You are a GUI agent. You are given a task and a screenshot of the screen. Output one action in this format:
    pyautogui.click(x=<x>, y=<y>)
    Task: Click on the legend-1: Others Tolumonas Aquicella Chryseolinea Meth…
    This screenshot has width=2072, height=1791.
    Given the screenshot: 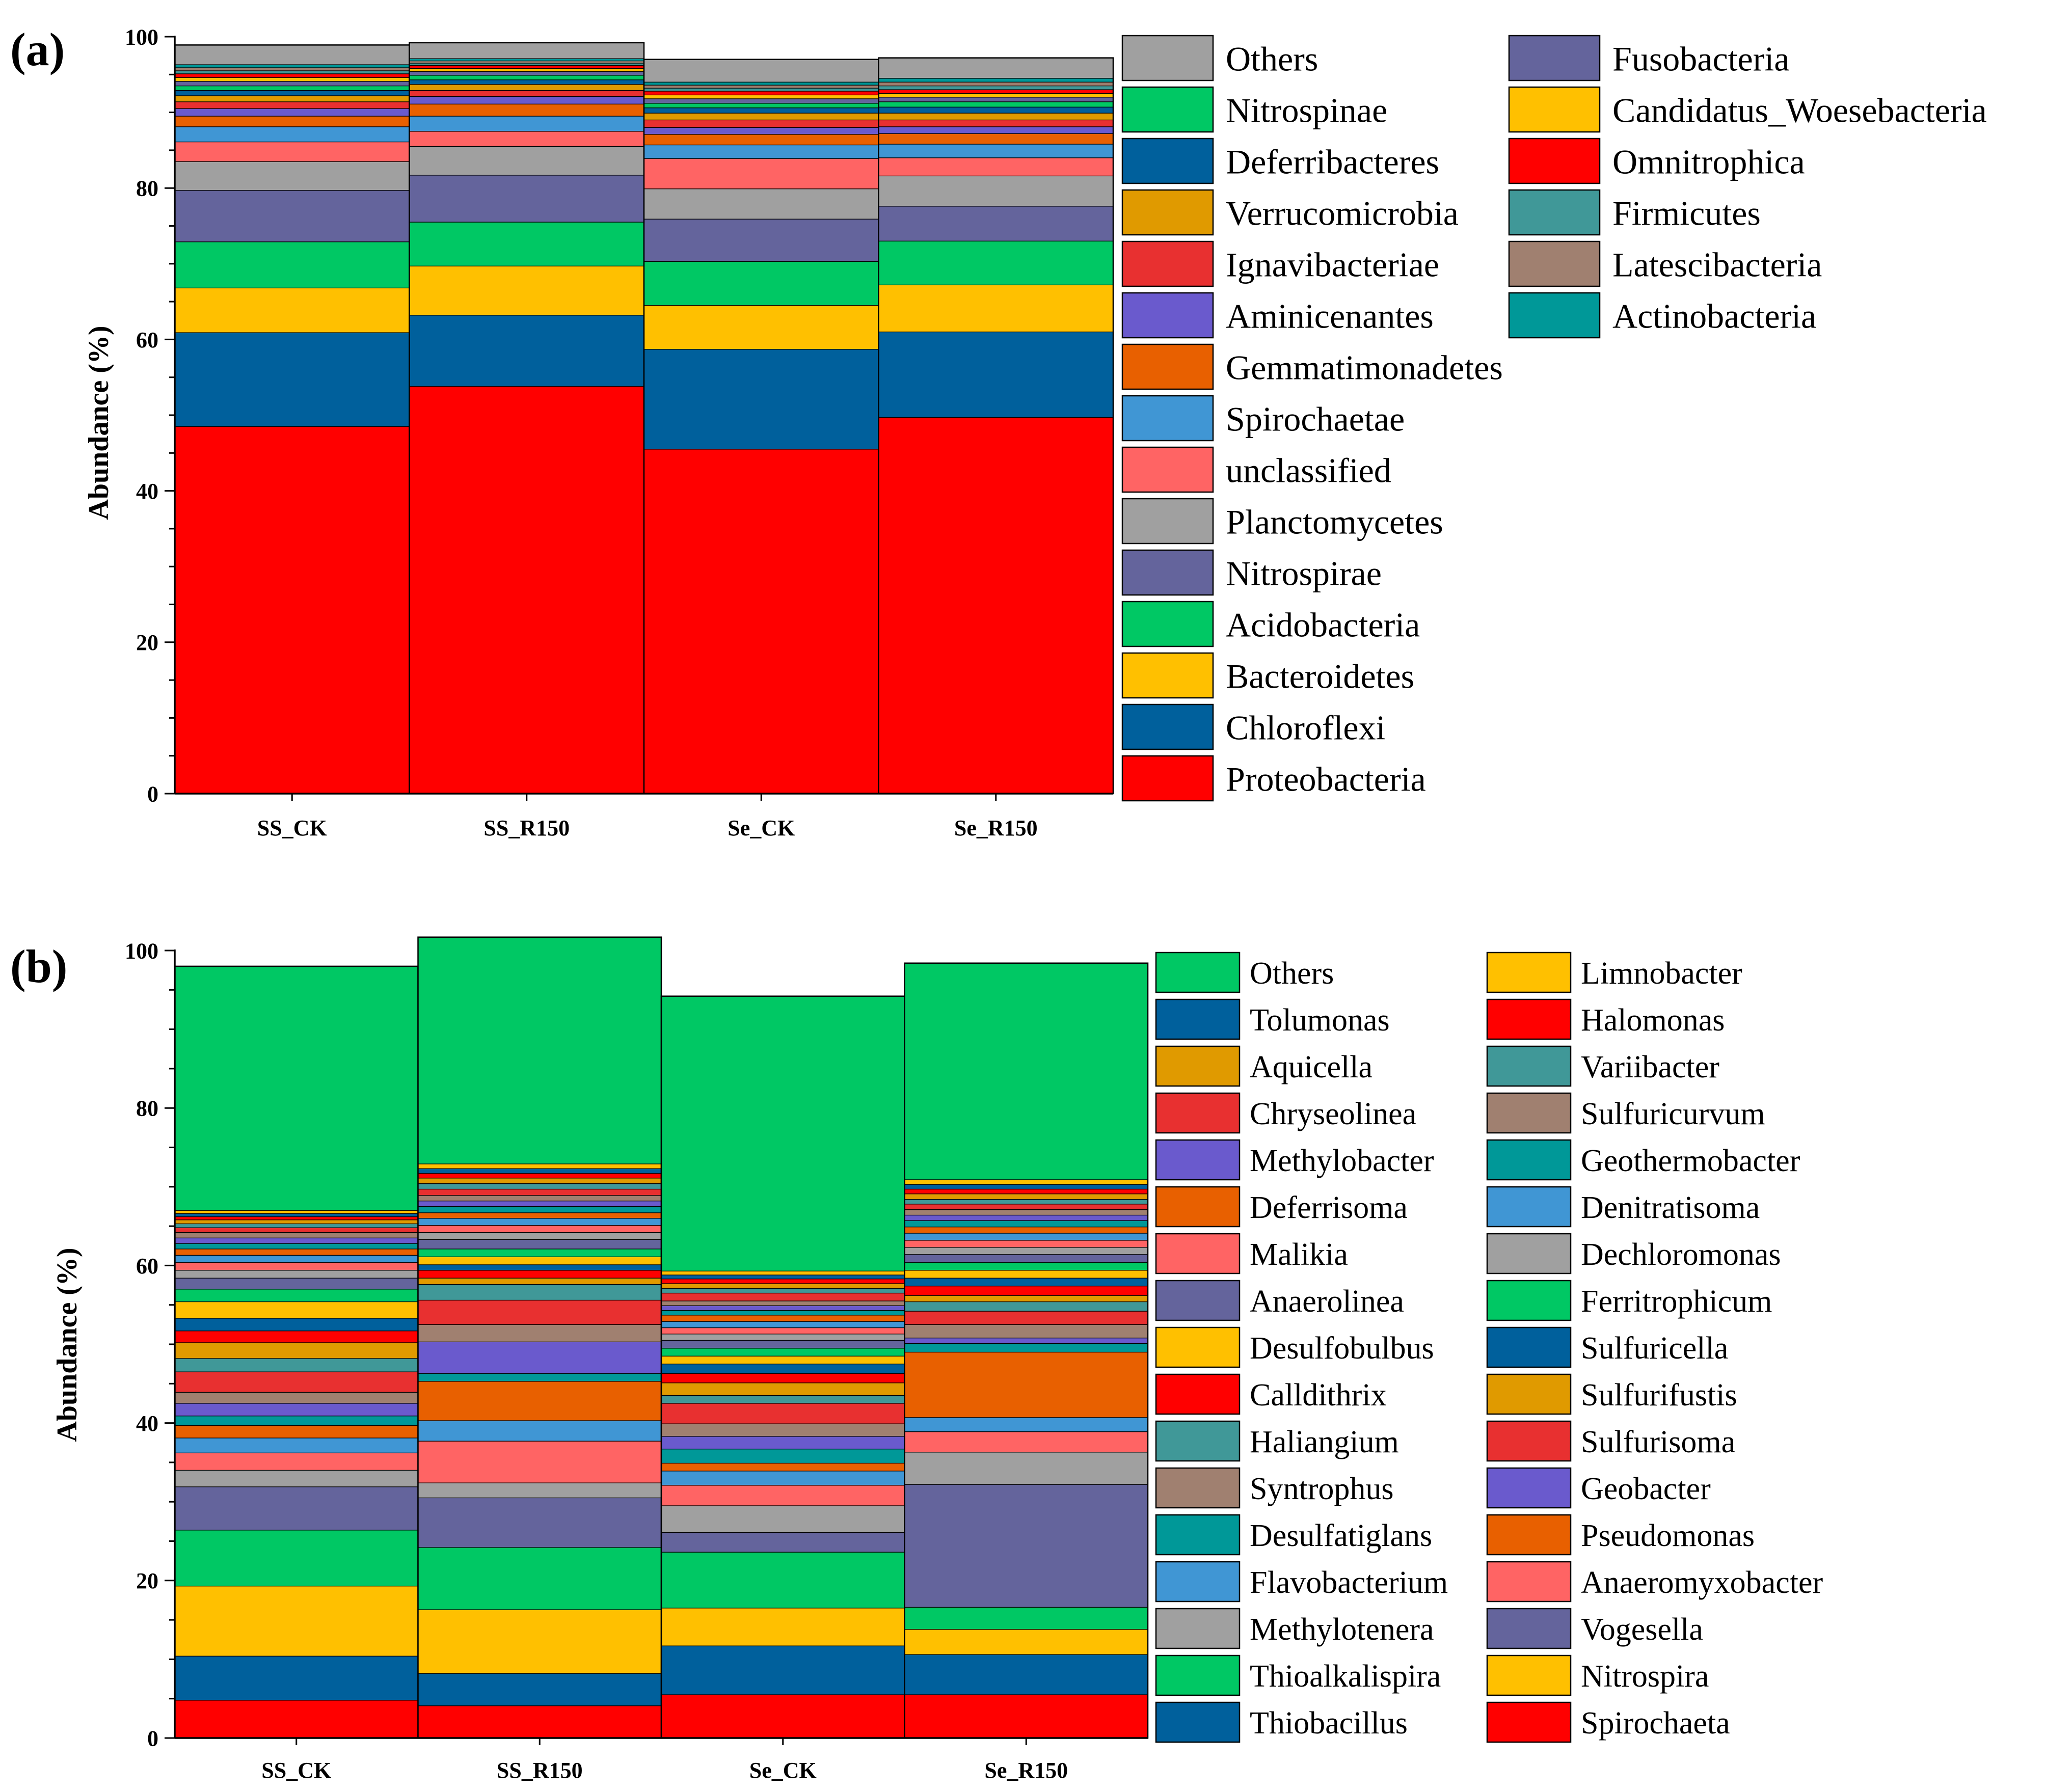 What is the action you would take?
    pyautogui.click(x=1489, y=1347)
    